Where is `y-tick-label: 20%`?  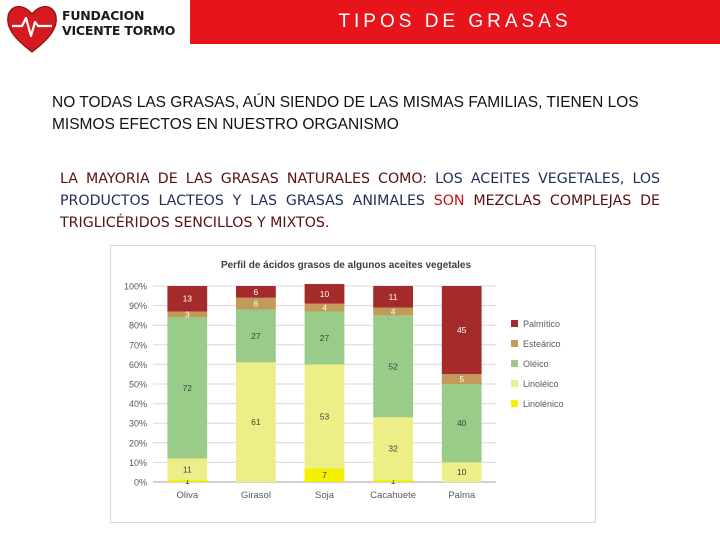
y-tick-label: 20% is located at coordinates (138, 443).